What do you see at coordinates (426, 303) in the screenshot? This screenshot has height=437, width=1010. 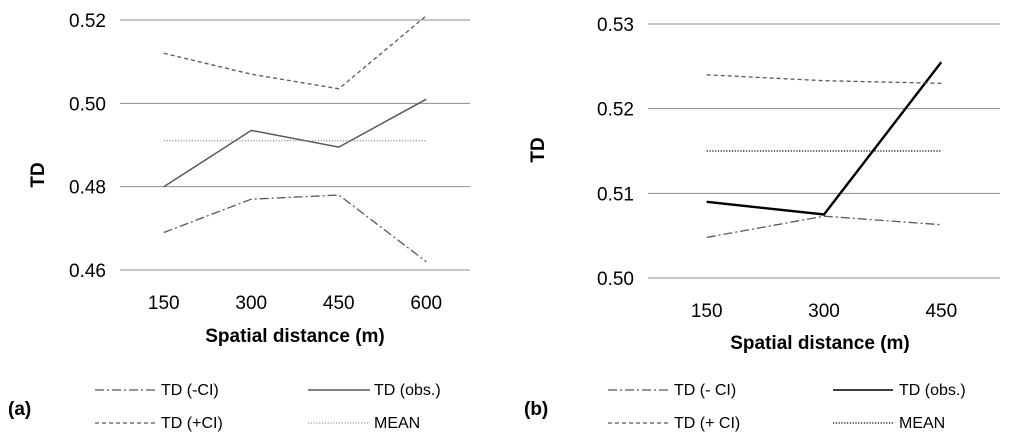 I see `x-tick-label: 600` at bounding box center [426, 303].